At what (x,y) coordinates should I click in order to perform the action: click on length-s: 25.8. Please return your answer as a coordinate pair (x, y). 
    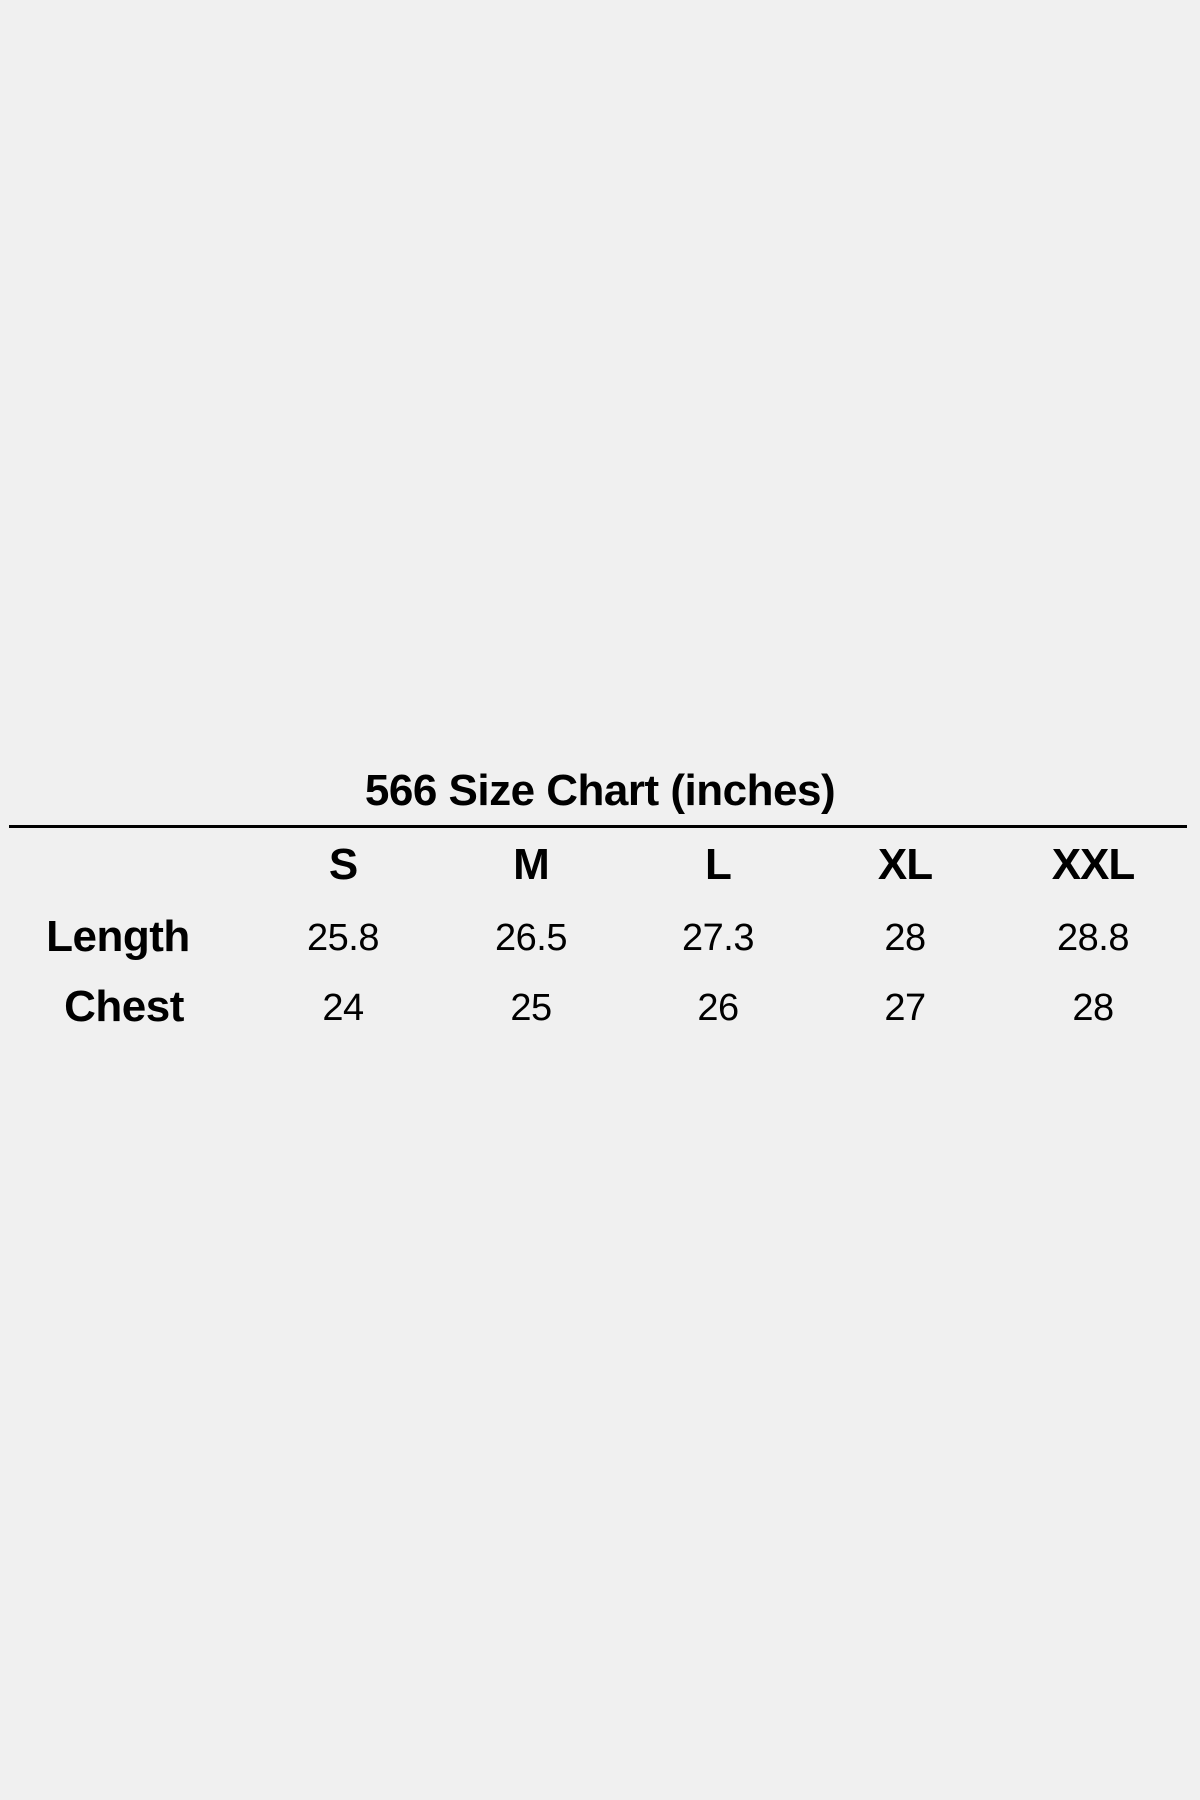
    Looking at the image, I should click on (343, 938).